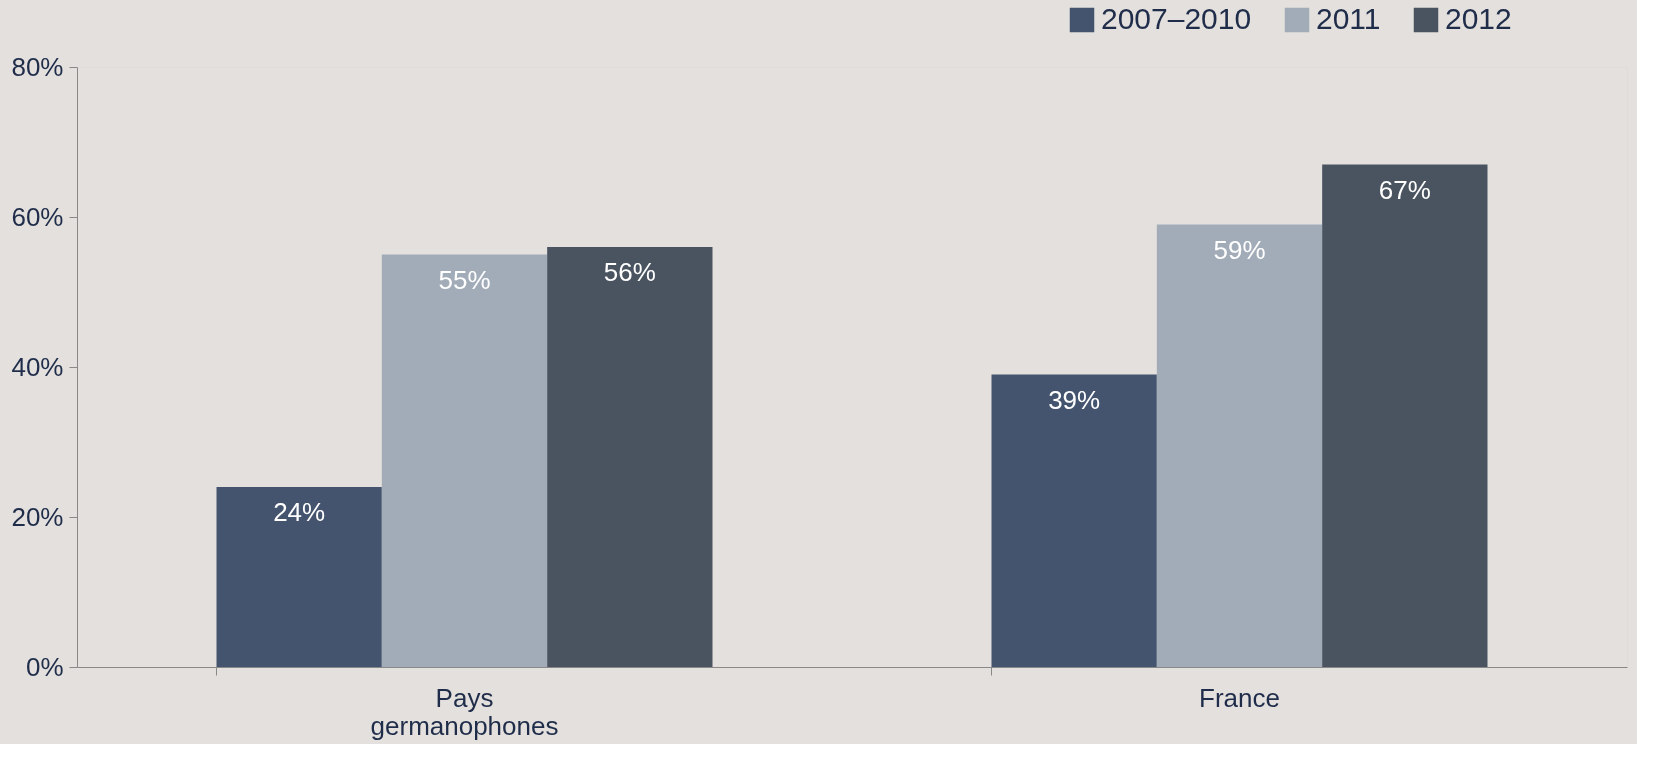  What do you see at coordinates (37, 216) in the screenshot?
I see `y-tick-label: 60%` at bounding box center [37, 216].